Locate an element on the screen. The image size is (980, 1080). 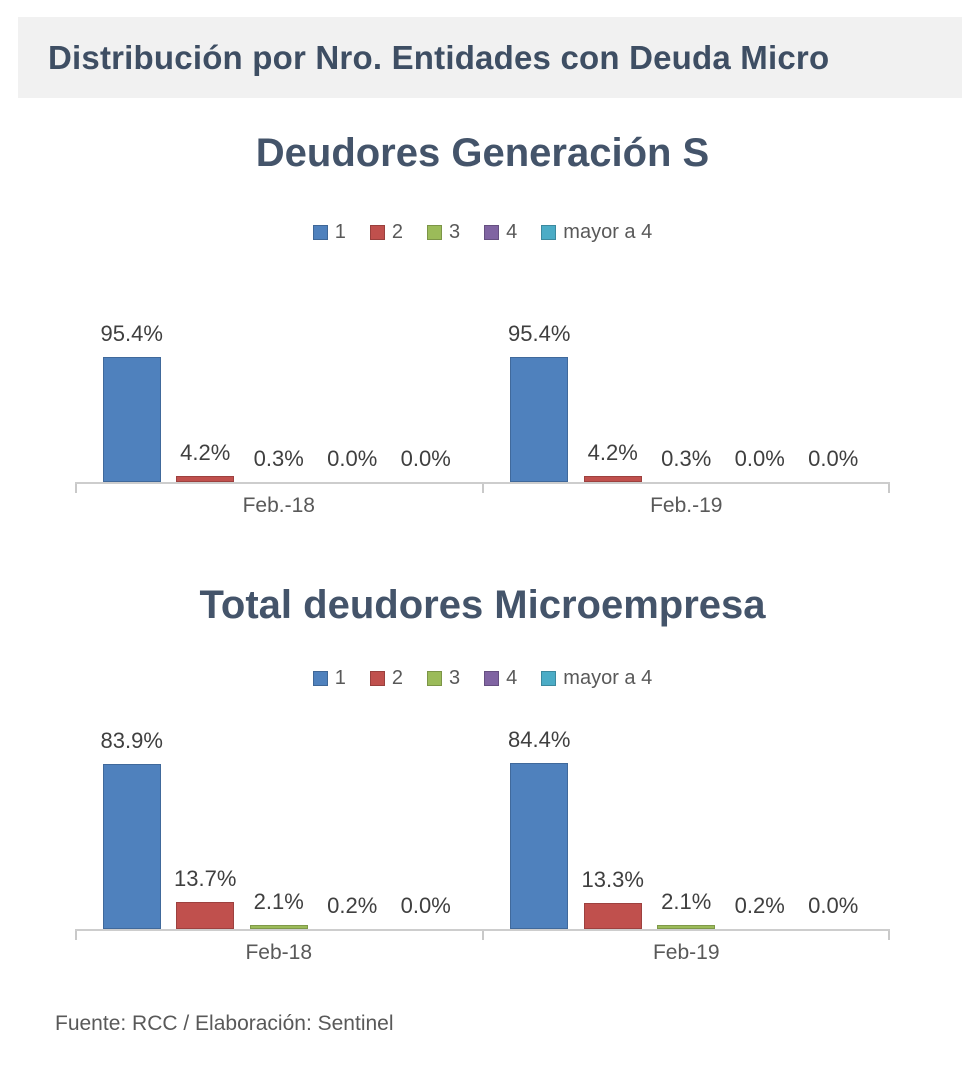
bar-slot: 84.4% is located at coordinates (540, 828).